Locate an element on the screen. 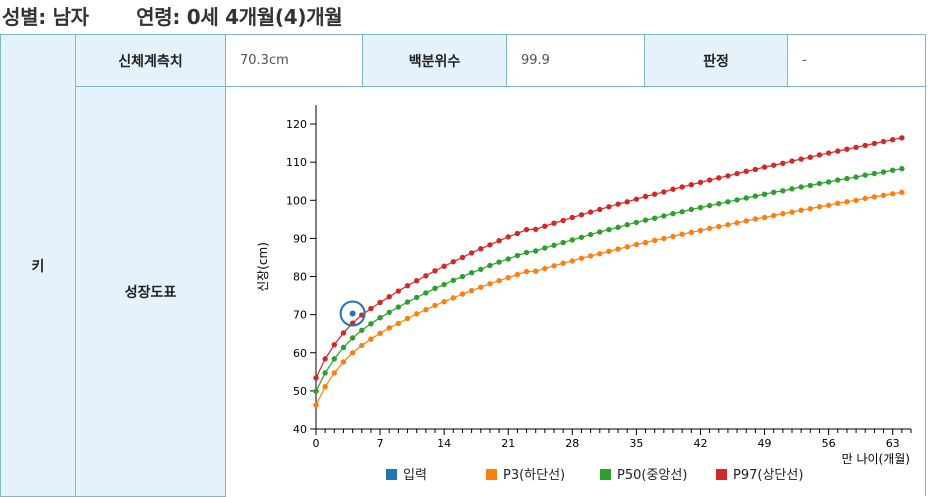 This screenshot has height=497, width=928. judgement-value: - is located at coordinates (804, 60).